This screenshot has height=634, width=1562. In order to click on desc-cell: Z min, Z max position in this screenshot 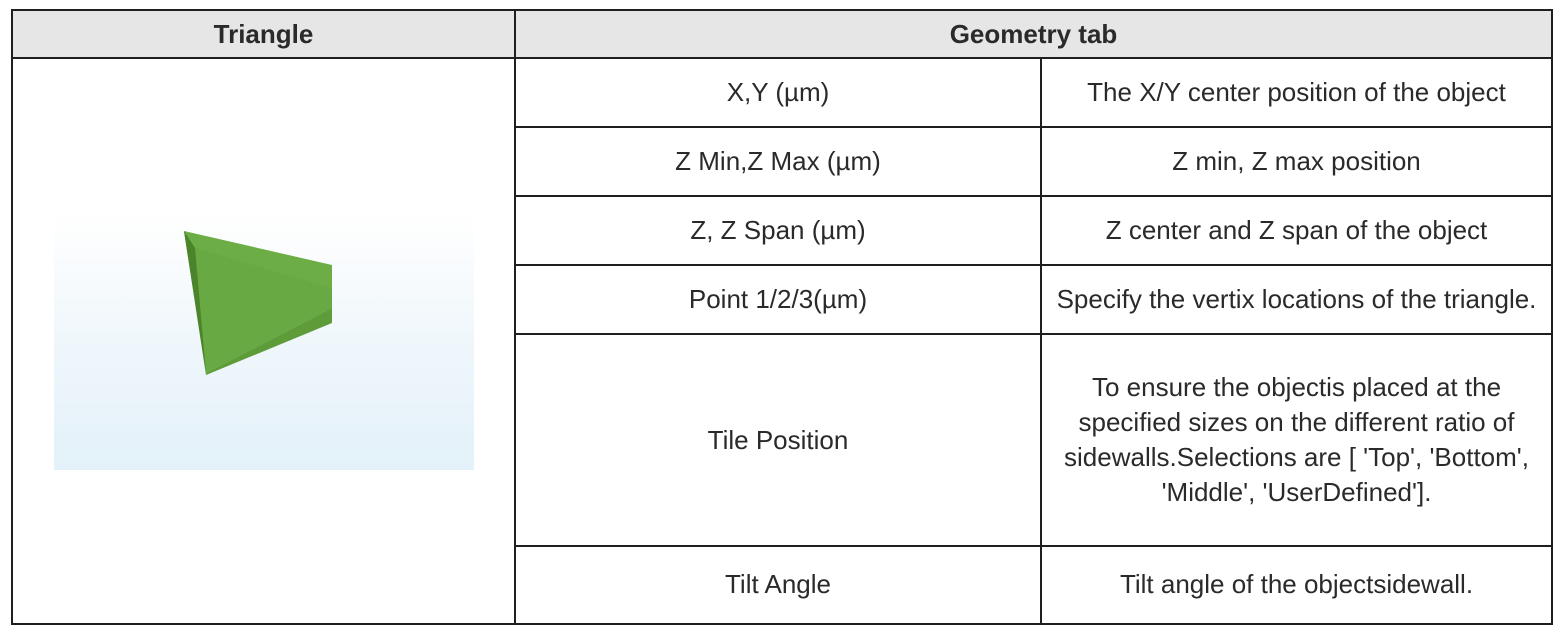, I will do `click(1296, 162)`.